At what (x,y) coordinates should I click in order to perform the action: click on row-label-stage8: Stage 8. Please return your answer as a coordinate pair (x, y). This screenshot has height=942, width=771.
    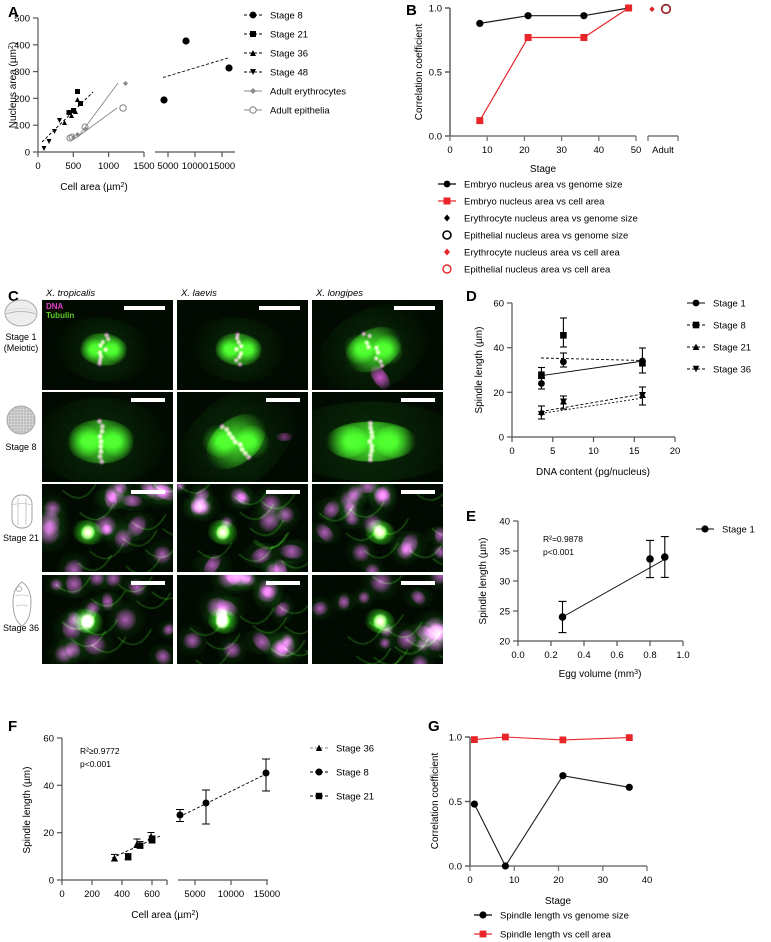
    Looking at the image, I should click on (21, 447).